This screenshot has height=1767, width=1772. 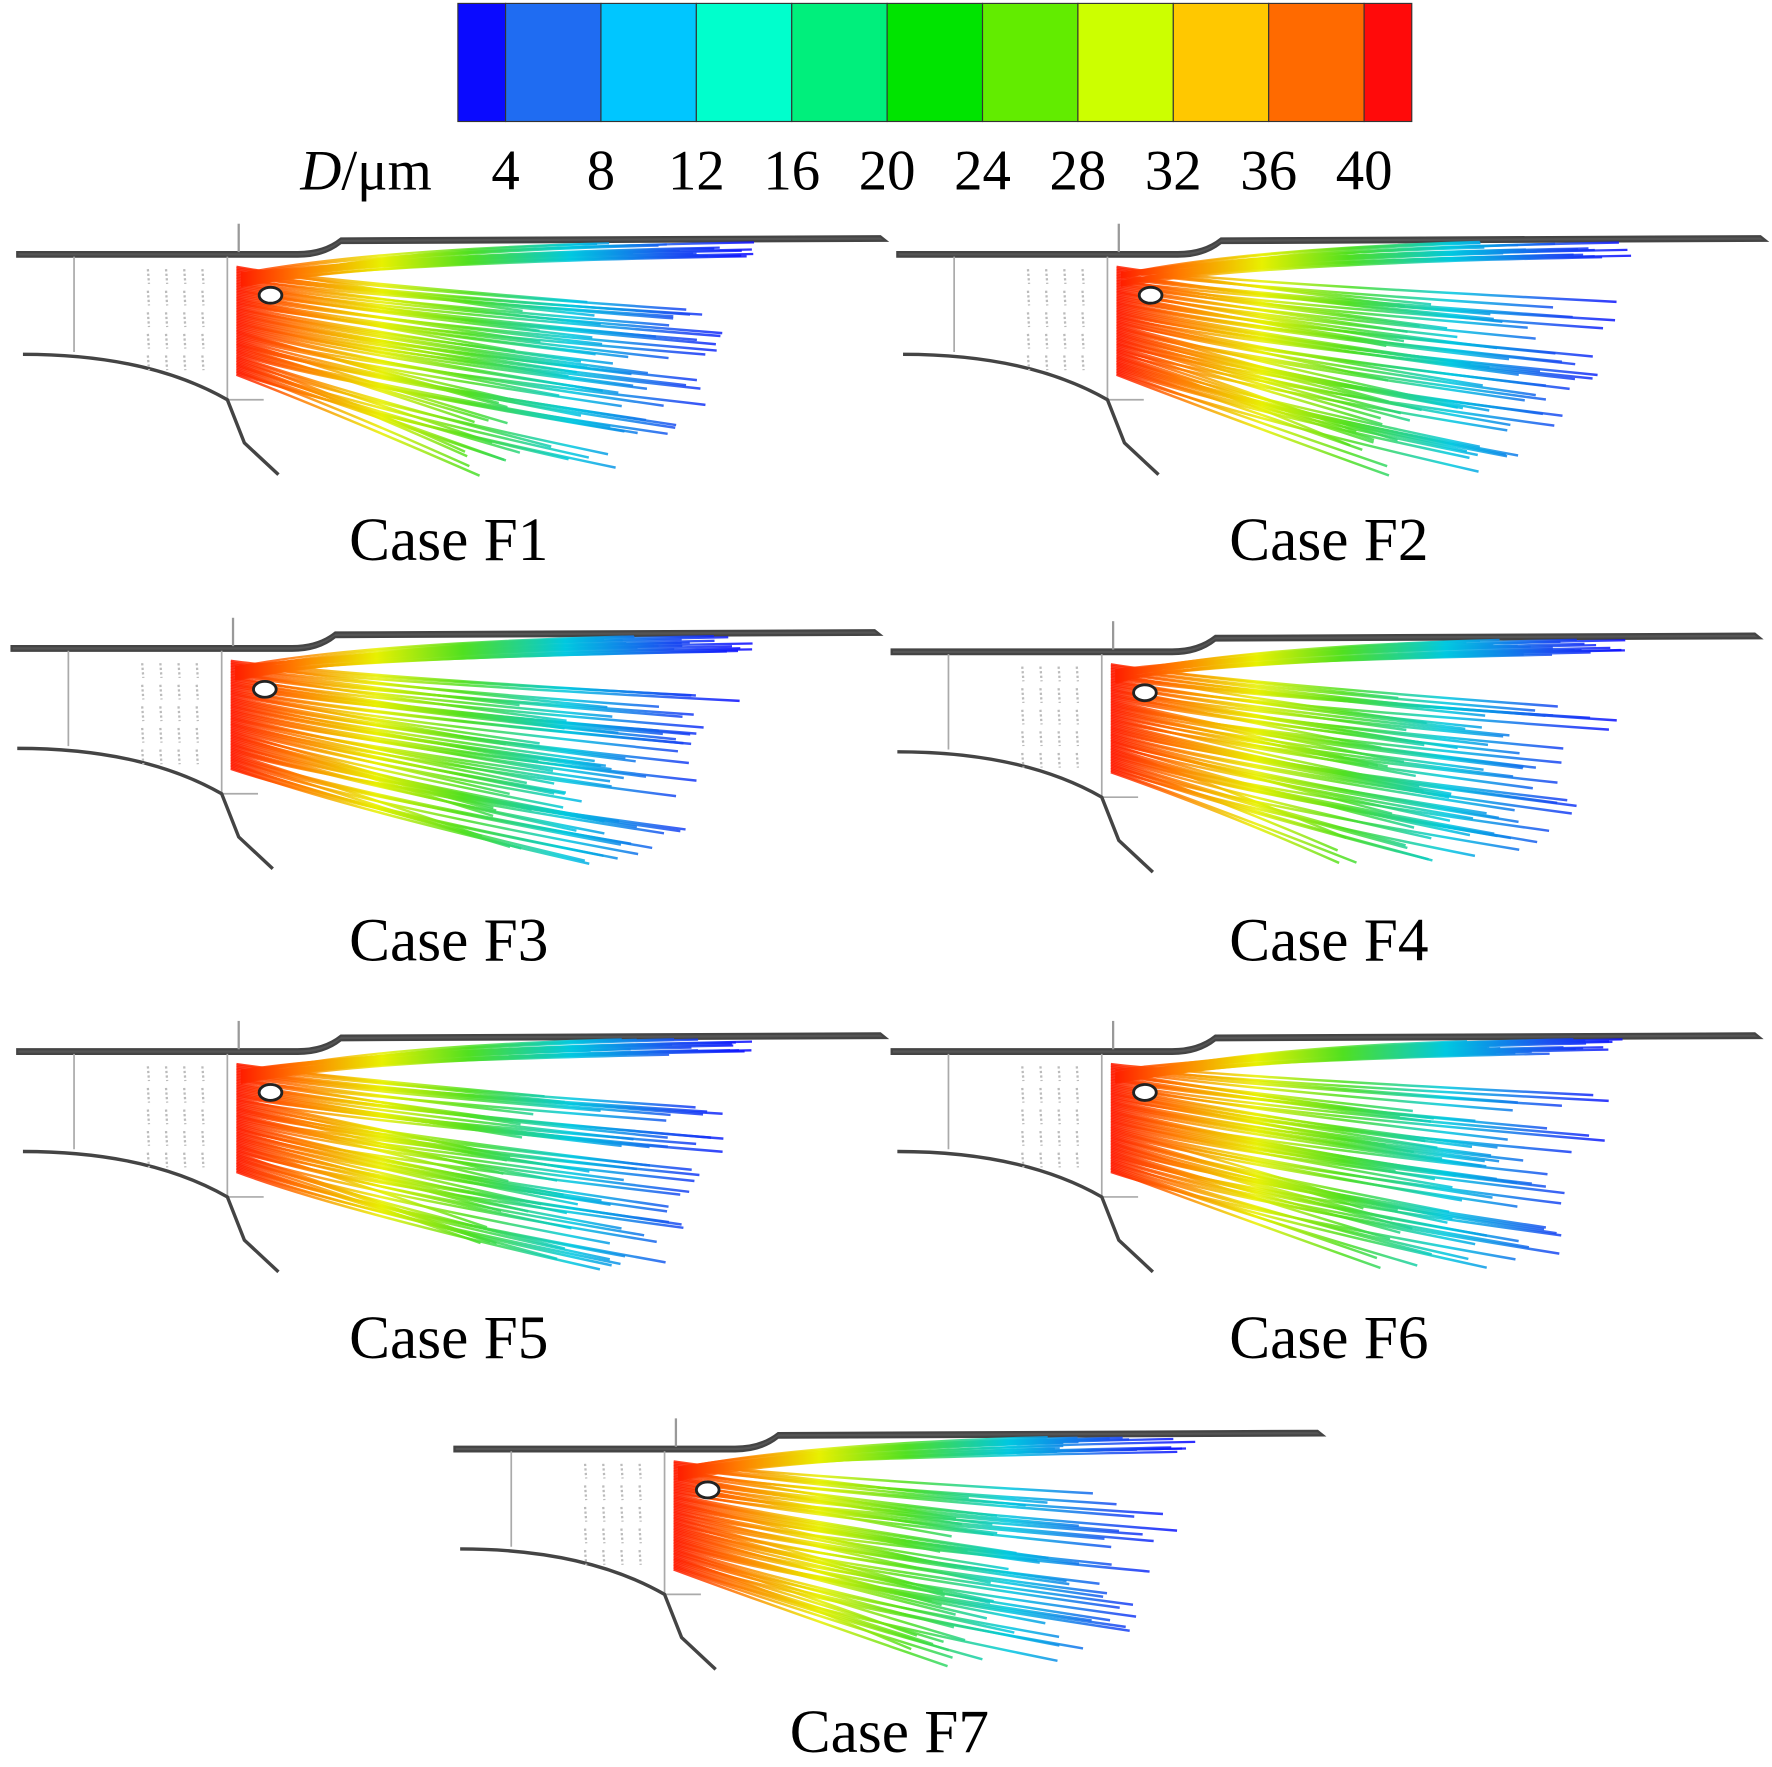 I want to click on unit: /μm, so click(x=386, y=171).